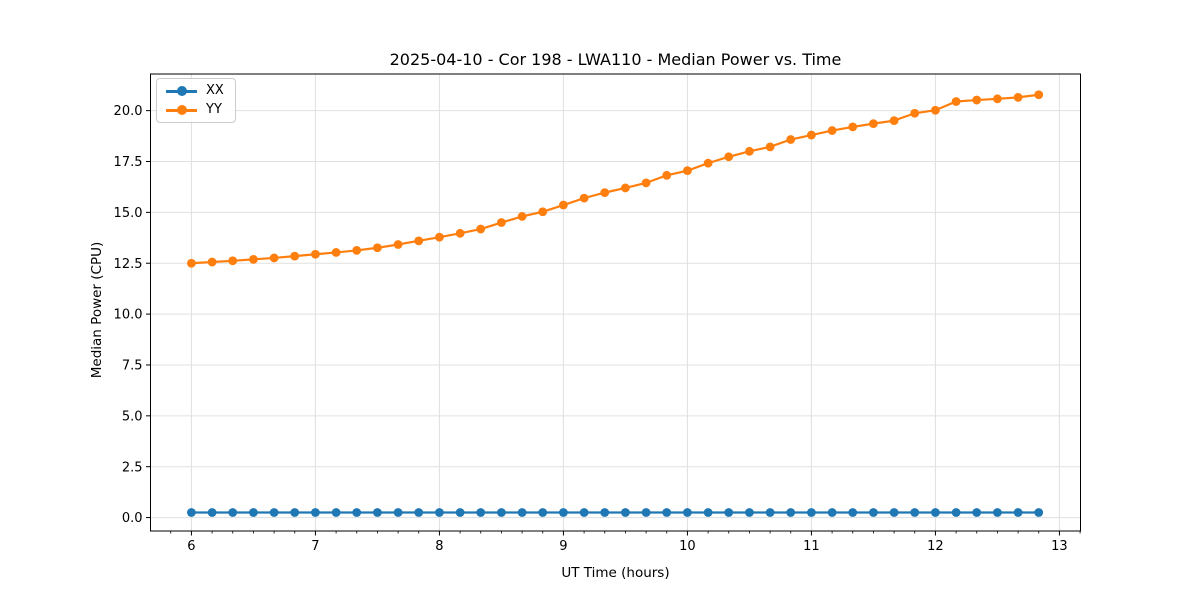 This screenshot has height=600, width=1200. I want to click on y-tick-label: 0.0, so click(132, 518).